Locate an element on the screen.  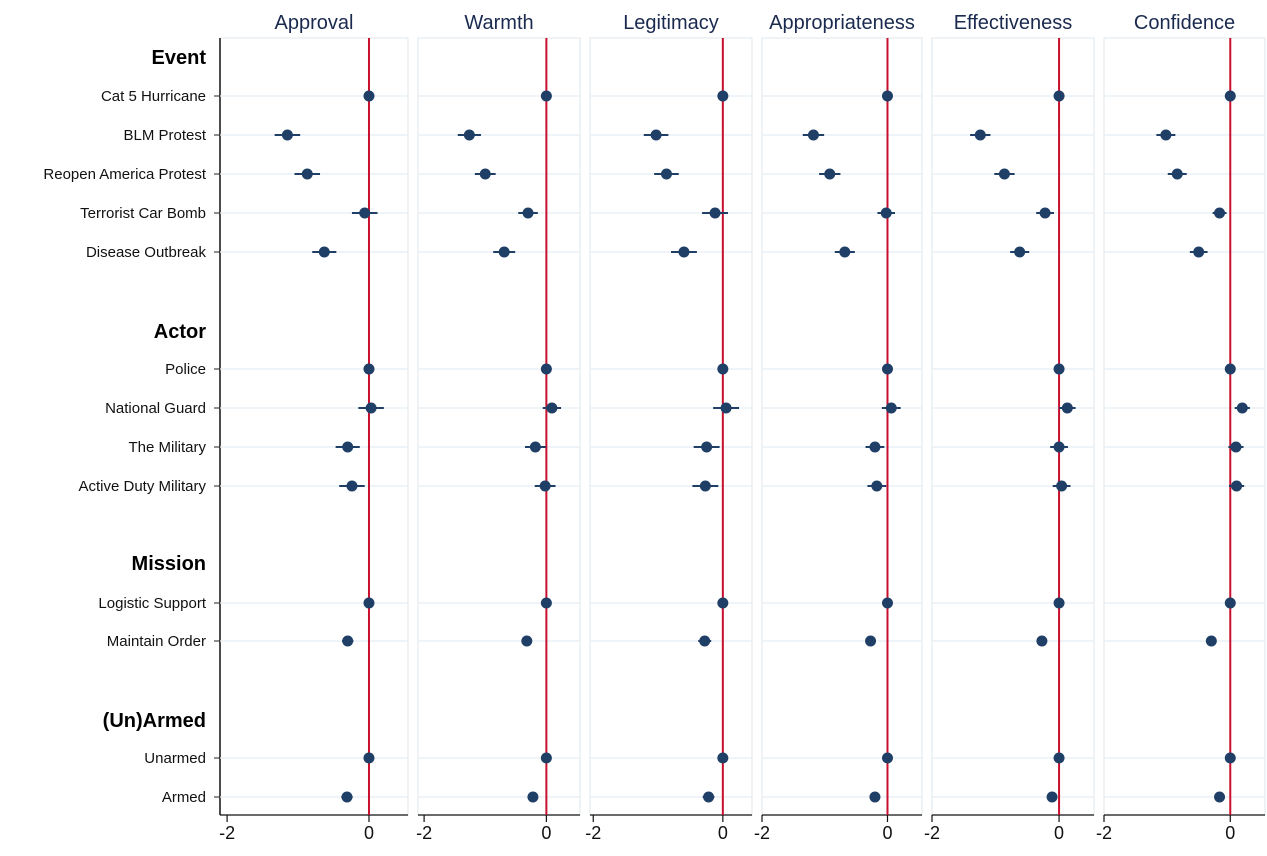
group-header: (Un)Armed is located at coordinates (154, 721).